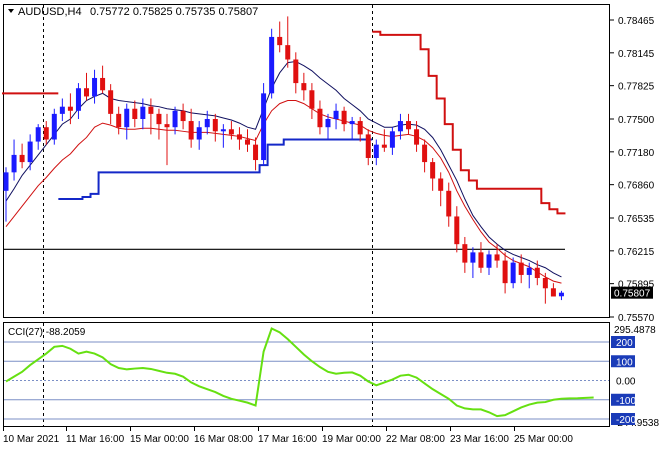  What do you see at coordinates (636, 21) in the screenshot?
I see `price-tick-label: 0.78465` at bounding box center [636, 21].